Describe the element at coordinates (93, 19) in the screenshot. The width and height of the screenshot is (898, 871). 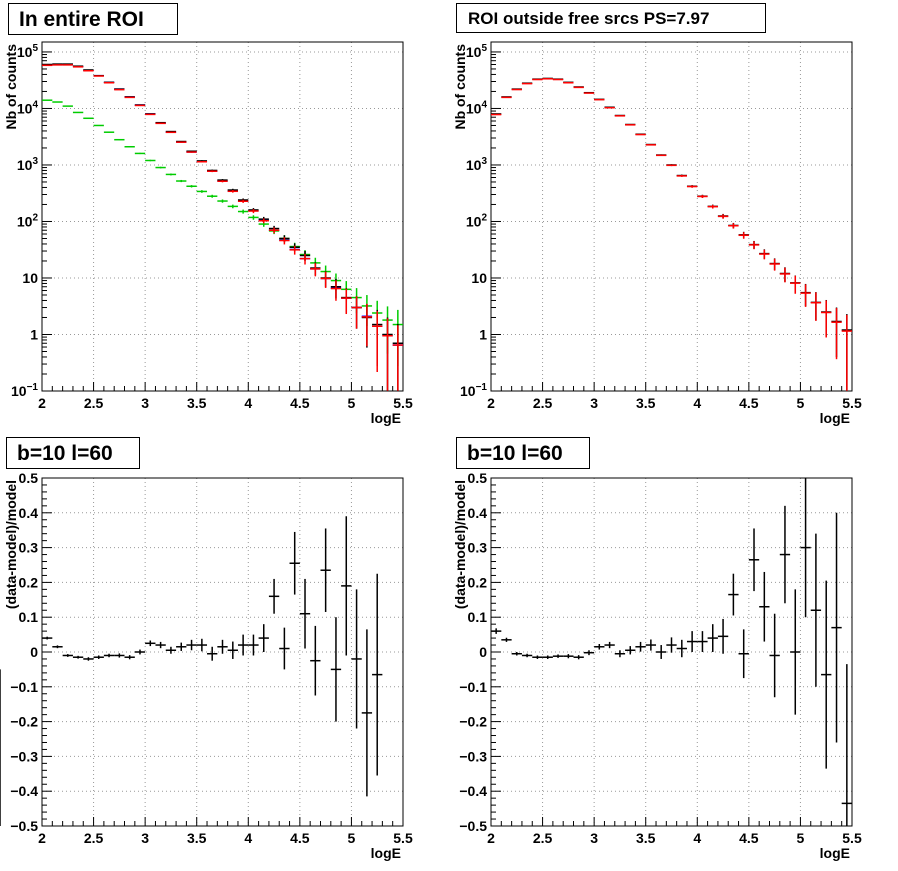
I see `panel-title-entire-roi: In entire ROI` at that location.